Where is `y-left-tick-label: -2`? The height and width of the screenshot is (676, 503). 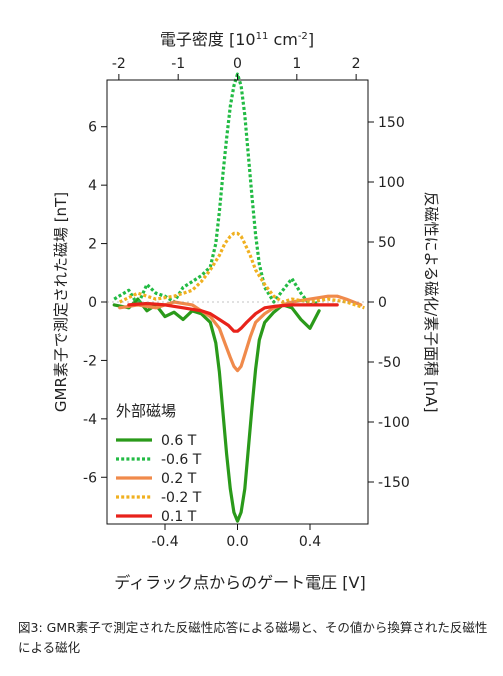
y-left-tick-label: -2 is located at coordinates (90, 361).